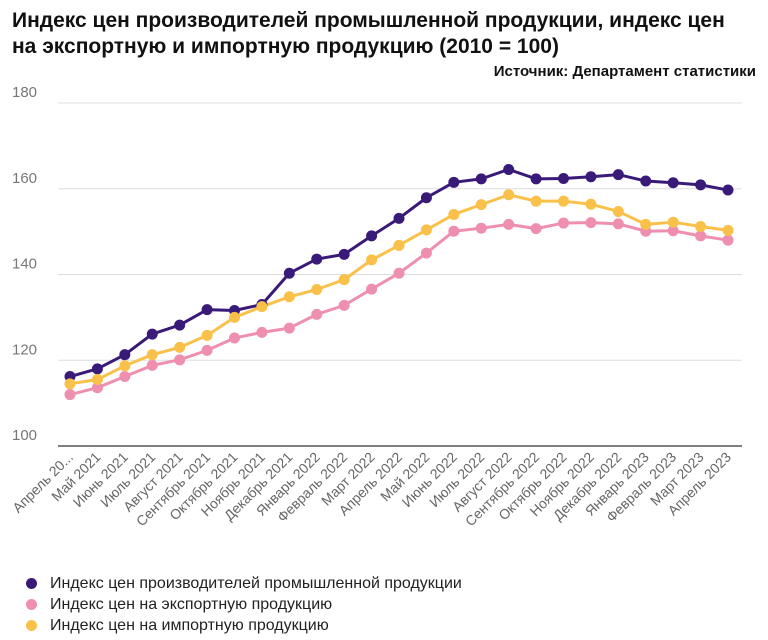 The height and width of the screenshot is (640, 768). Describe the element at coordinates (24, 435) in the screenshot. I see `y-tick-label: 100` at that location.